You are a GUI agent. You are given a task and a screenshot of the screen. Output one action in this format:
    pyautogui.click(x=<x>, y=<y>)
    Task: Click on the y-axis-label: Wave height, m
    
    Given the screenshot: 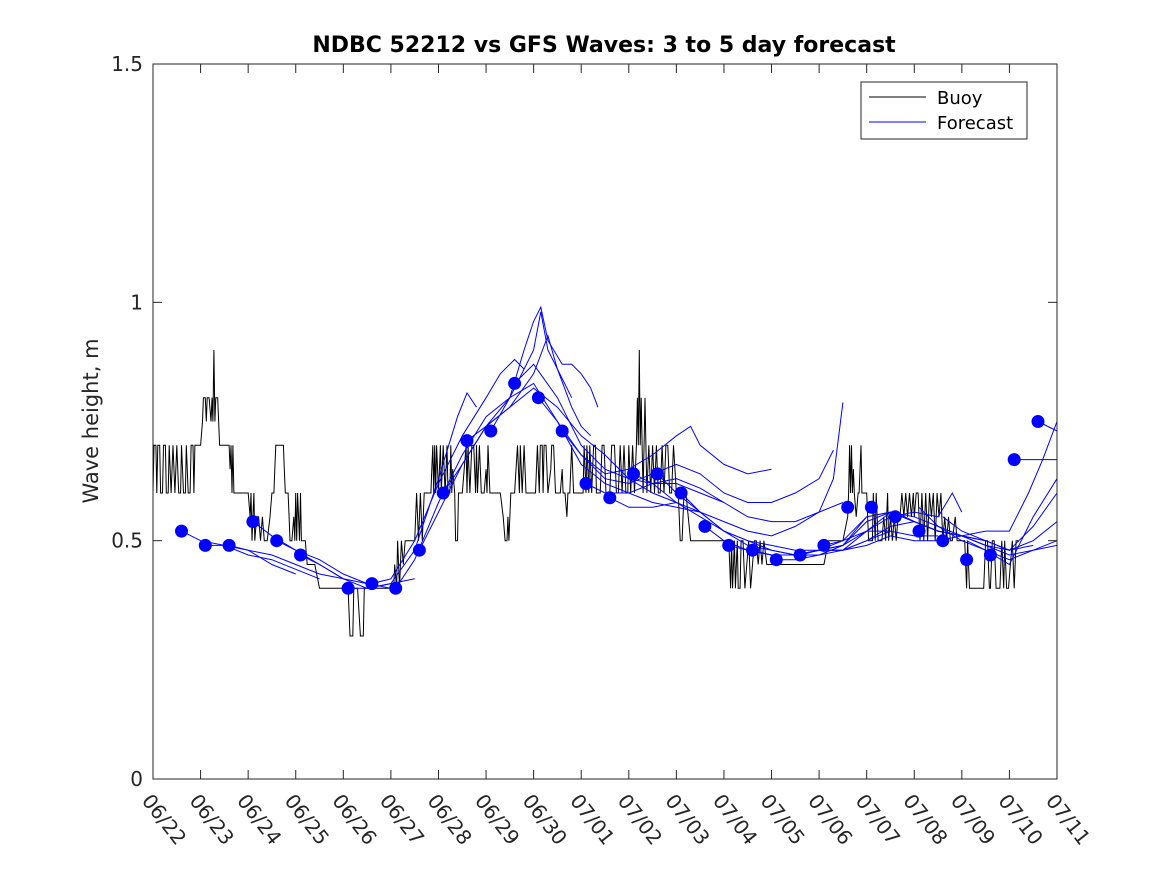 What is the action you would take?
    pyautogui.click(x=91, y=420)
    